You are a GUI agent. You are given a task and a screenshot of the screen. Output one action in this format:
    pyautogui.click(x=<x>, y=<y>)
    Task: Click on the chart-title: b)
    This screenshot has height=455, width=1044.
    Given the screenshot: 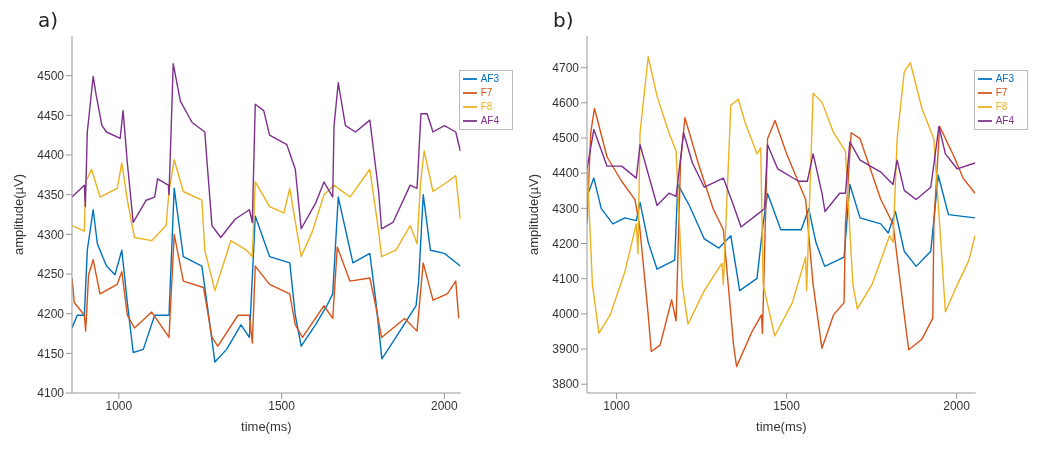 What is the action you would take?
    pyautogui.click(x=563, y=20)
    